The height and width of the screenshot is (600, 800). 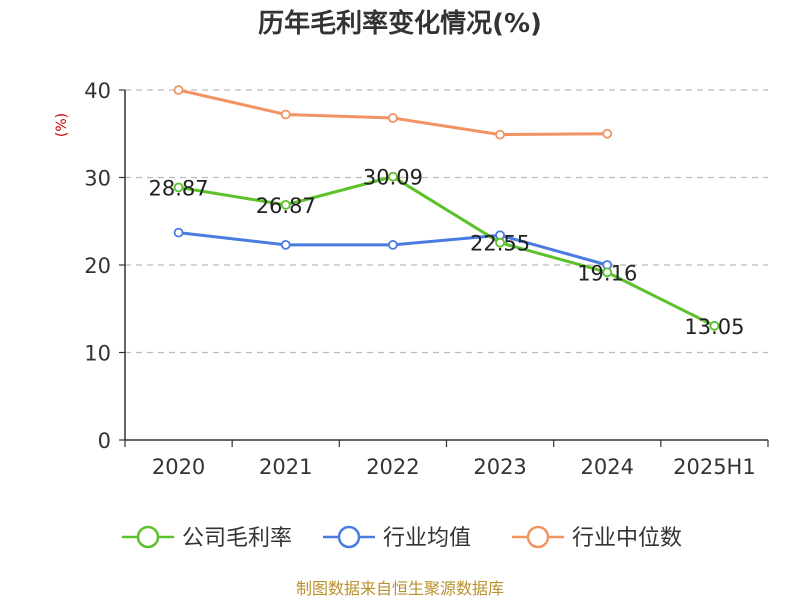 I want to click on x-tick-label: 2023, so click(x=499, y=467).